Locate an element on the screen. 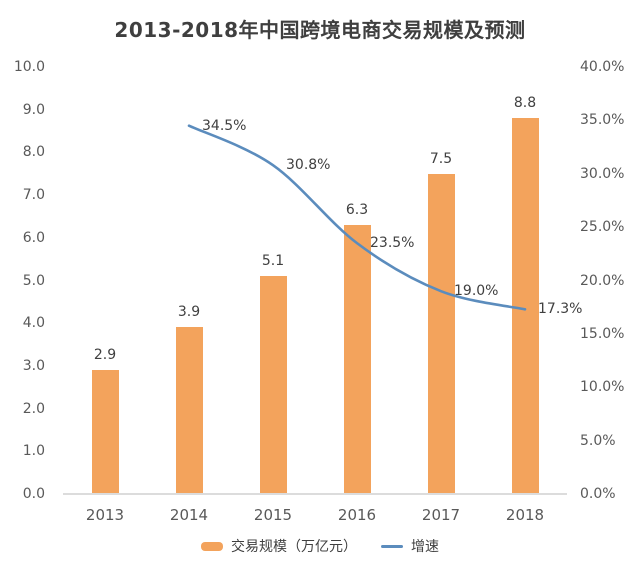  legend-bar-label: 交易规模（万亿元） is located at coordinates (294, 547).